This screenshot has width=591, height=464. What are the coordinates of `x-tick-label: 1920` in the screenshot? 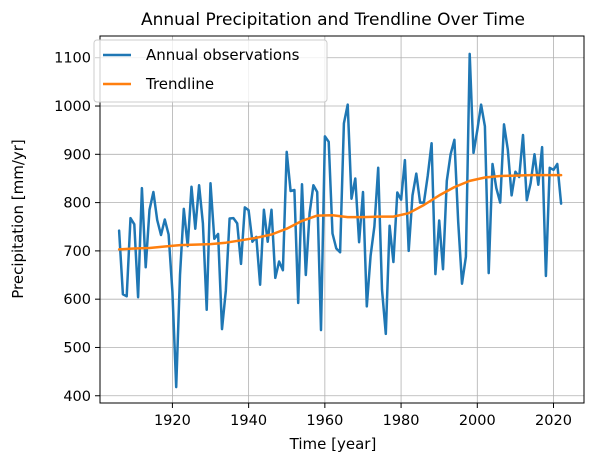 It's located at (172, 421).